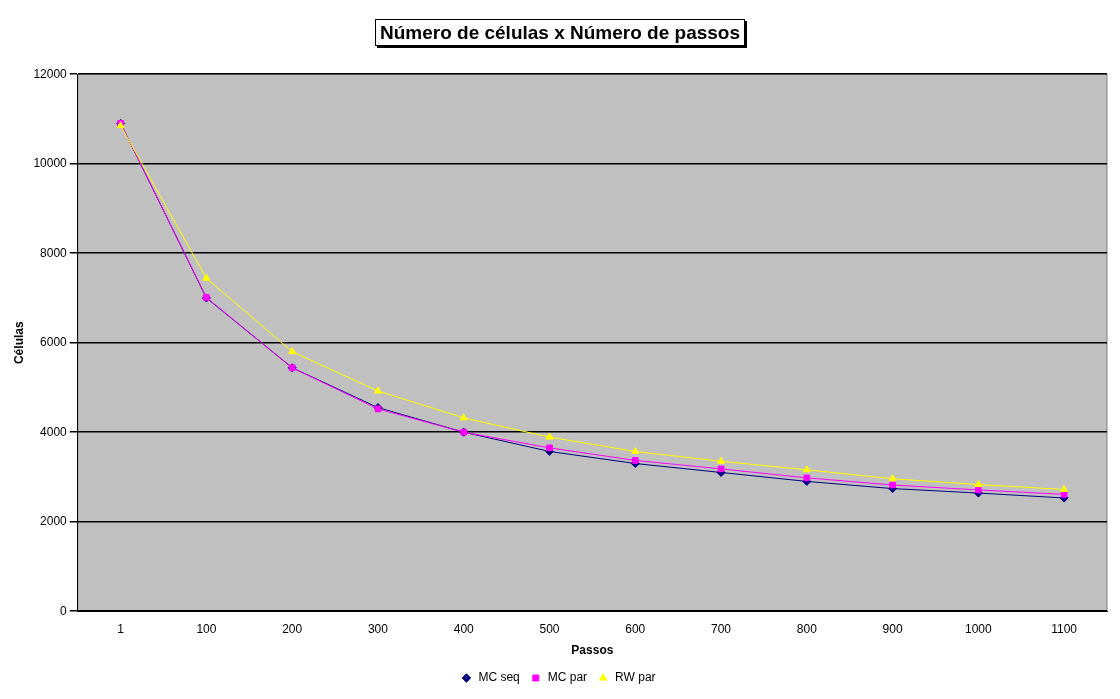 The width and height of the screenshot is (1120, 699). I want to click on legend-label: MC par, so click(567, 677).